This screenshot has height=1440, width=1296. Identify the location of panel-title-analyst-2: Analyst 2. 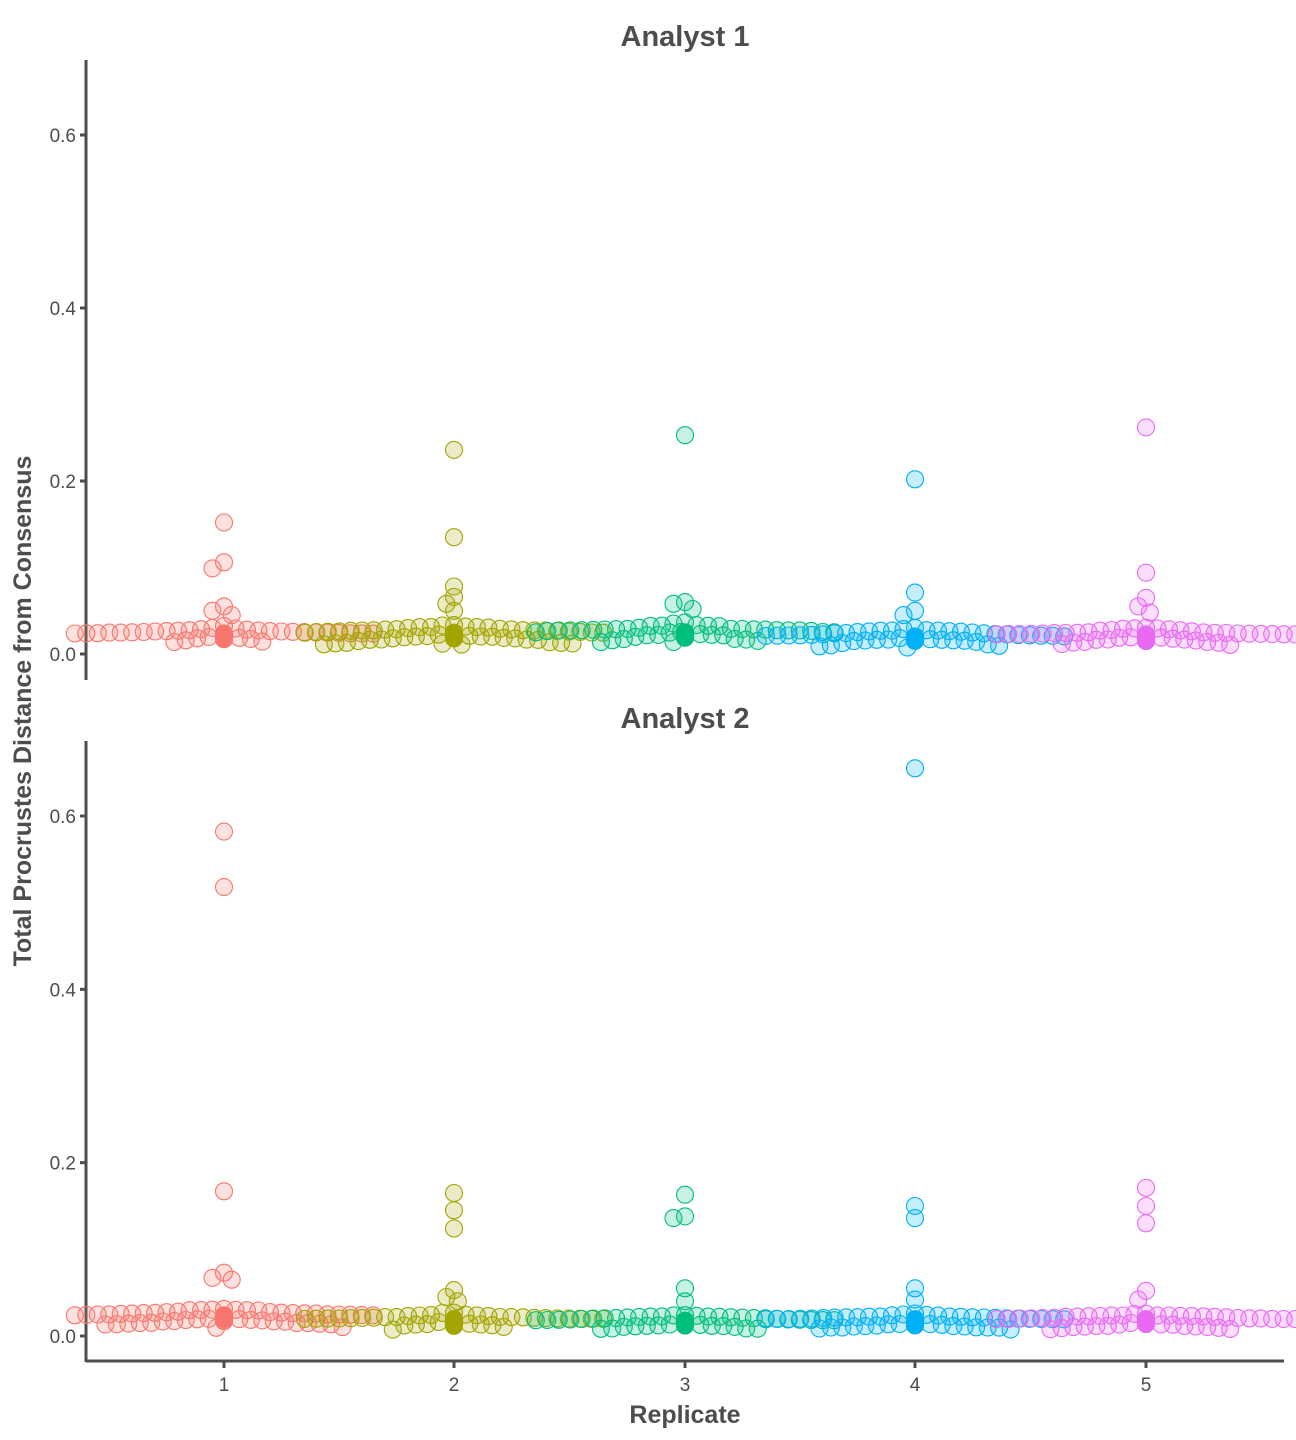
(685, 719).